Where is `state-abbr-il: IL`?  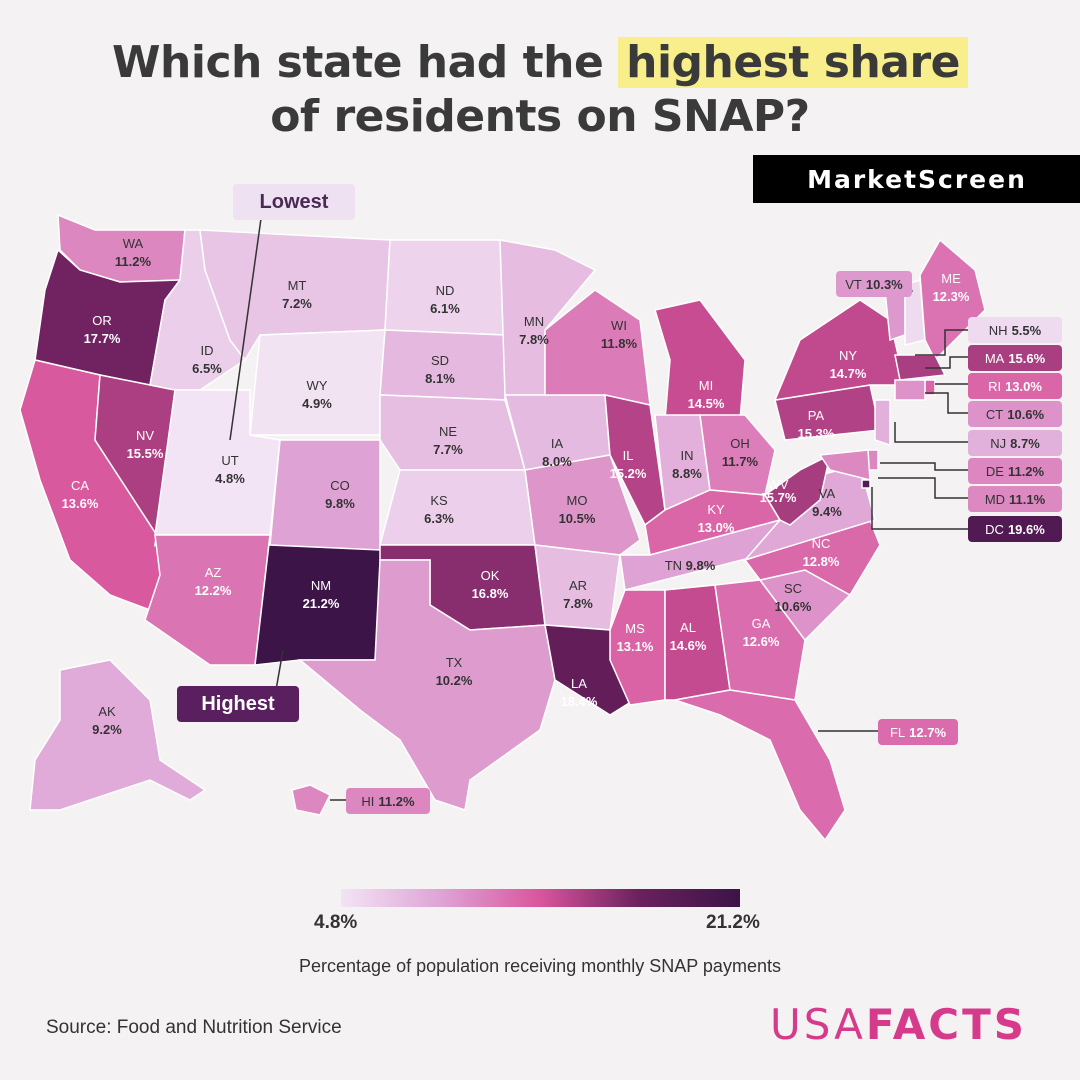 state-abbr-il: IL is located at coordinates (628, 455).